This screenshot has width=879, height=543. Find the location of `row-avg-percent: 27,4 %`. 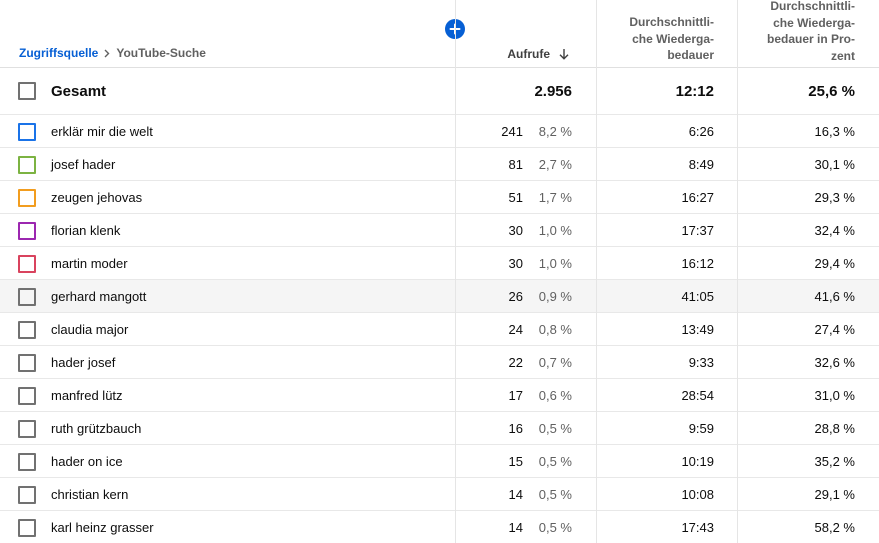

row-avg-percent: 27,4 % is located at coordinates (834, 329).